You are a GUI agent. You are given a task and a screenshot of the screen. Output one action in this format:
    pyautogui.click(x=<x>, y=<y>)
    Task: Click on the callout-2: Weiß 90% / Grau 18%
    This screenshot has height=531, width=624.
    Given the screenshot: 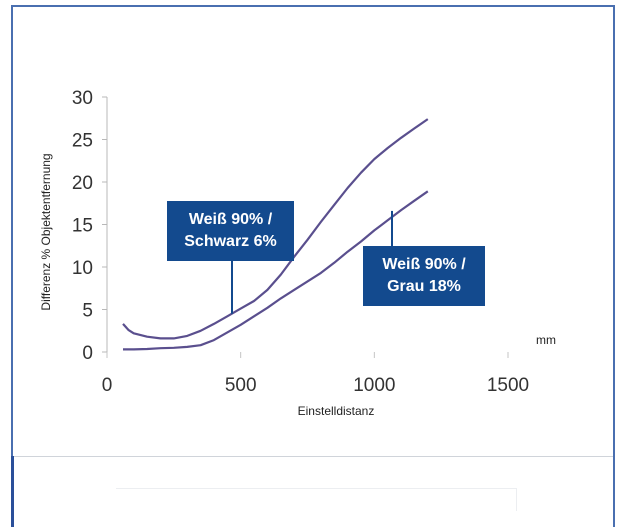 What is the action you would take?
    pyautogui.click(x=424, y=258)
    